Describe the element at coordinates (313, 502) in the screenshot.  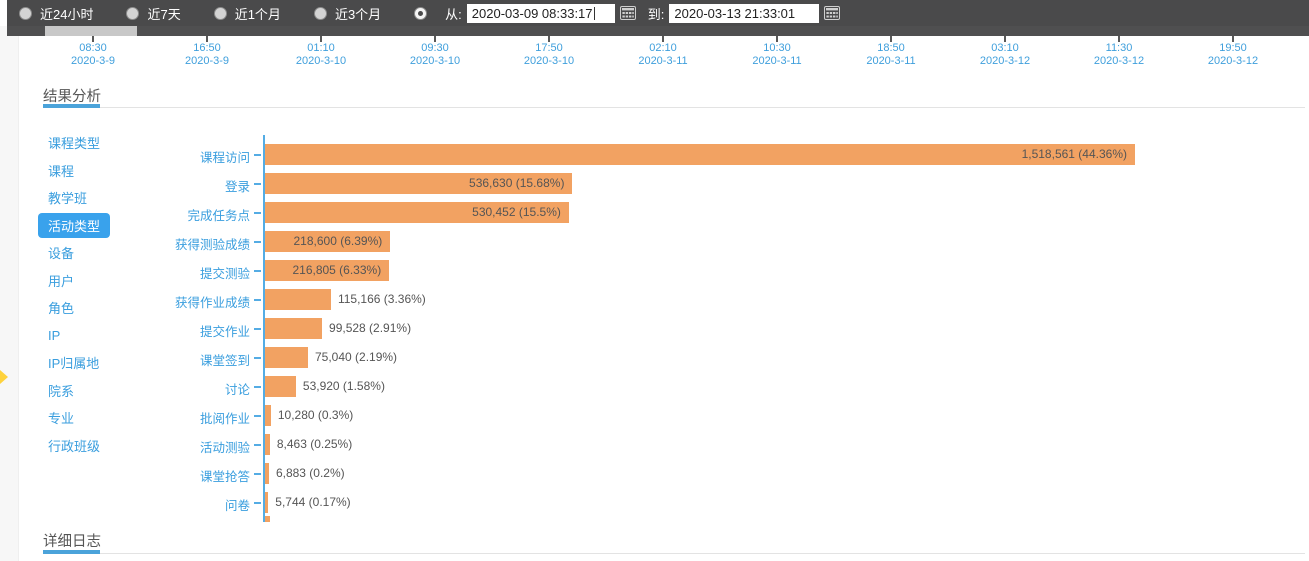
I see `bar-value-label: 5,744 (0.17%)` at that location.